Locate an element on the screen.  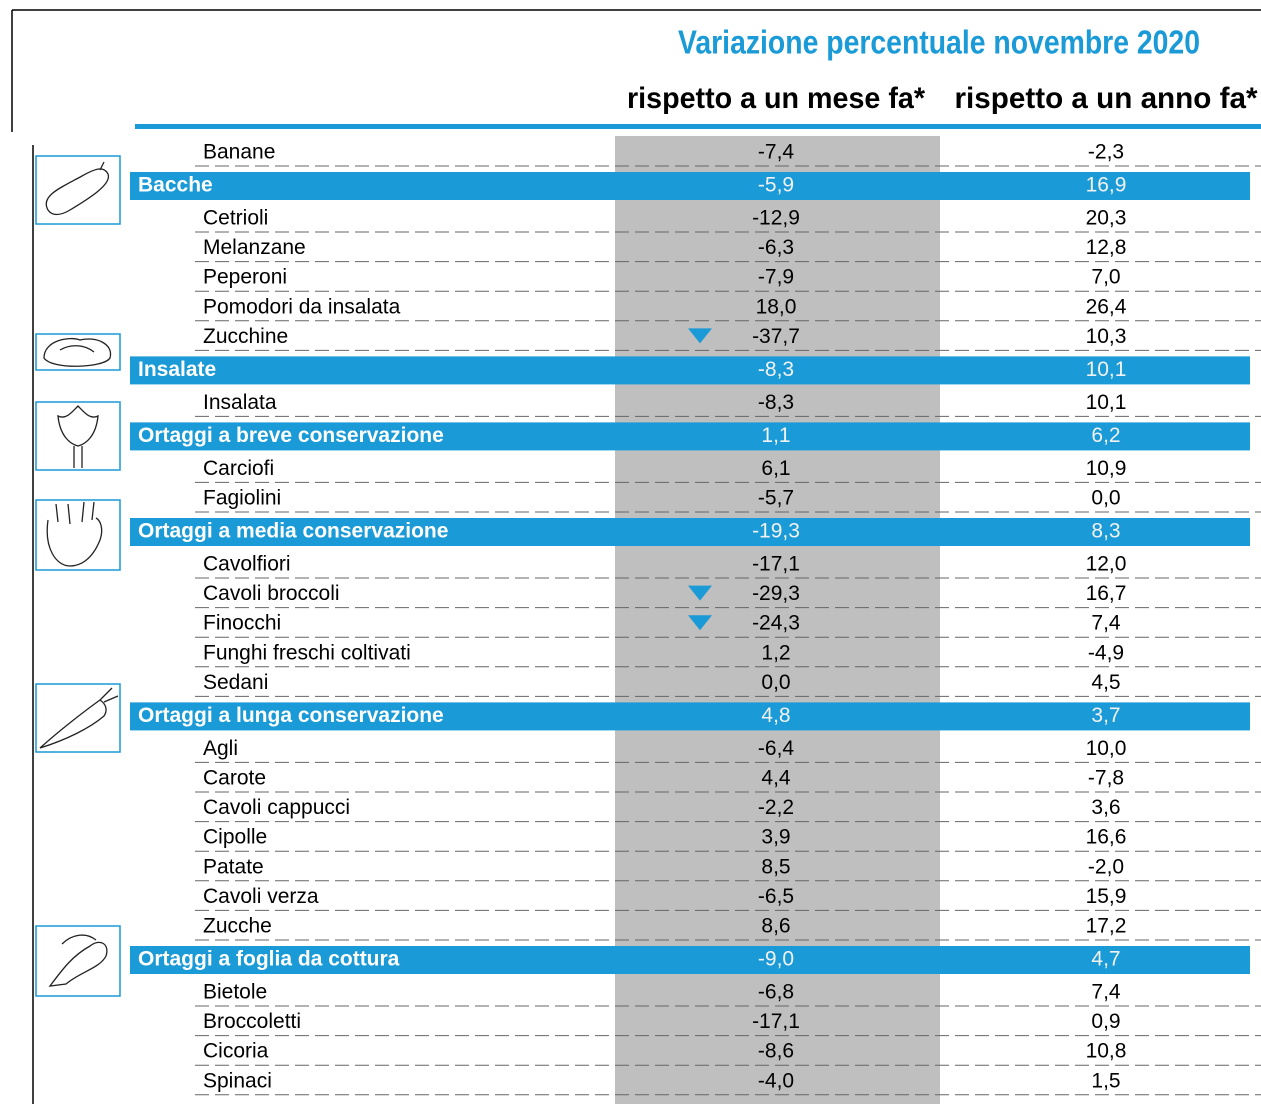
item-value: 10,9 is located at coordinates (1106, 468).